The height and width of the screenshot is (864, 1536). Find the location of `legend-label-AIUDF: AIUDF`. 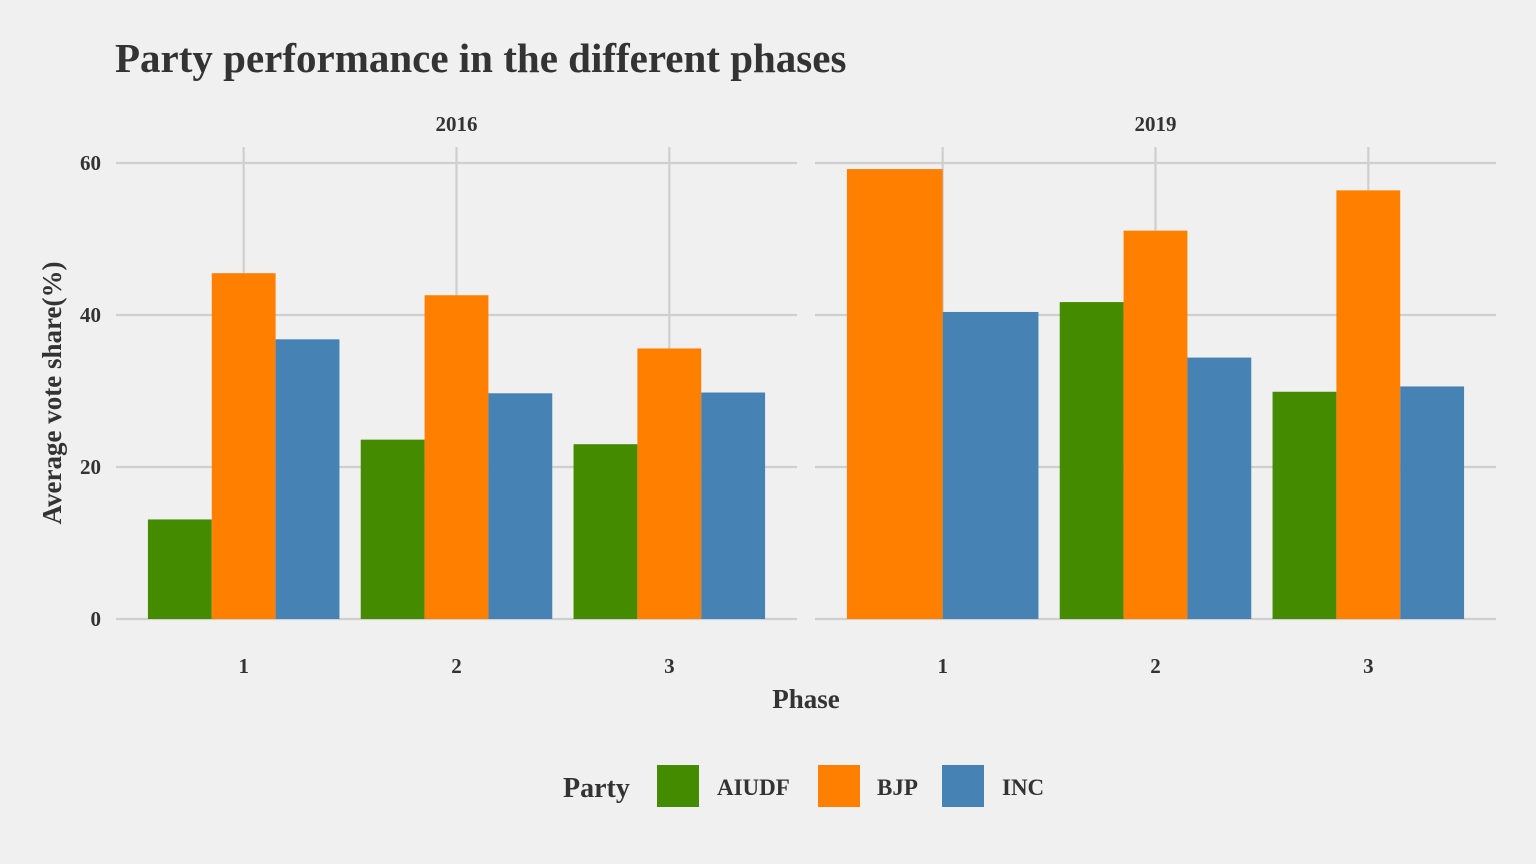

legend-label-AIUDF: AIUDF is located at coordinates (753, 787).